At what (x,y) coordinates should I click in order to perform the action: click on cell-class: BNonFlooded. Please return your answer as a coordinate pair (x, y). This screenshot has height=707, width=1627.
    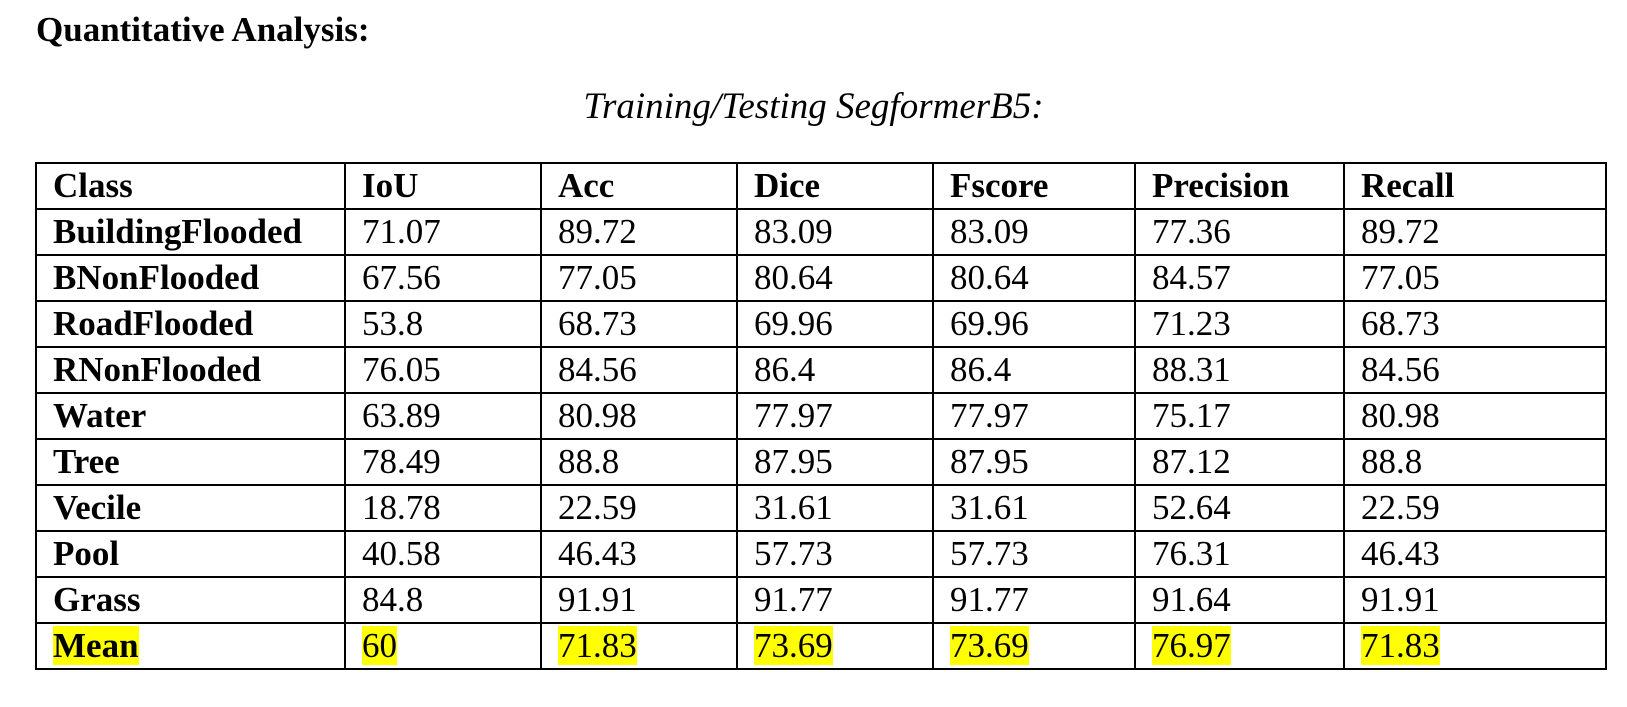
    Looking at the image, I should click on (190, 278).